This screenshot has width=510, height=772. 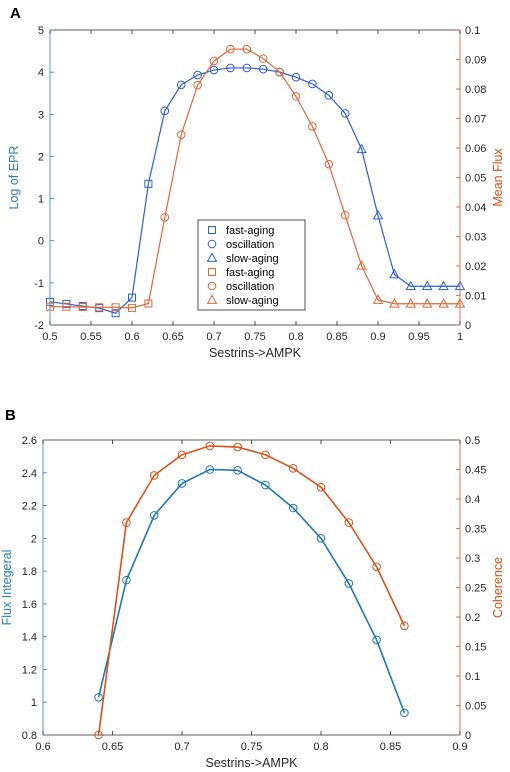 What do you see at coordinates (252, 301) in the screenshot?
I see `legend-label: slow-aging` at bounding box center [252, 301].